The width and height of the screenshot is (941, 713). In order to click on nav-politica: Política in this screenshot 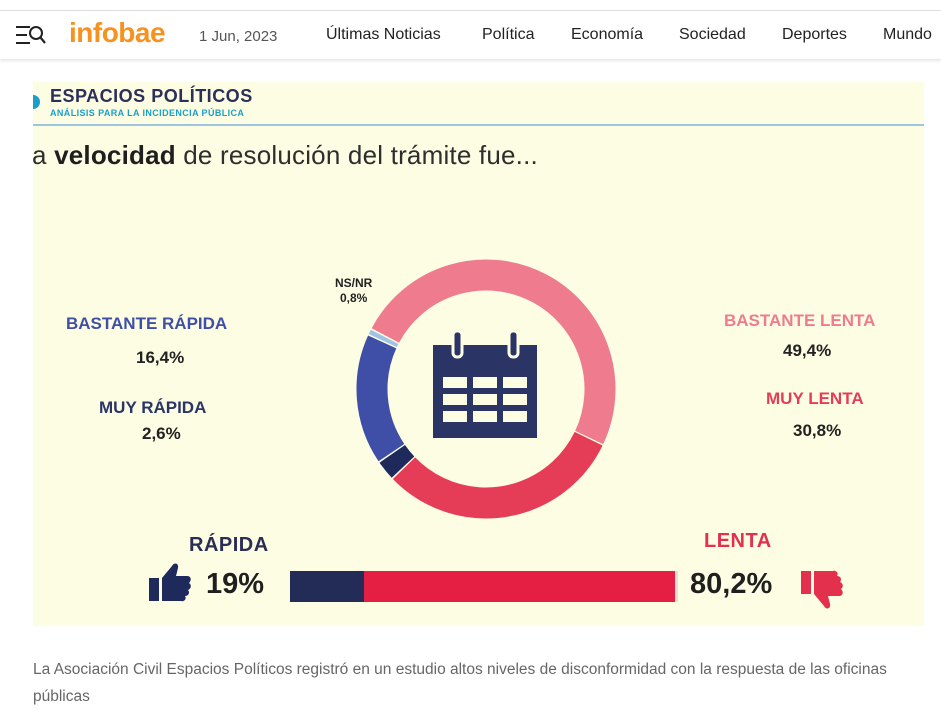, I will do `click(508, 34)`.